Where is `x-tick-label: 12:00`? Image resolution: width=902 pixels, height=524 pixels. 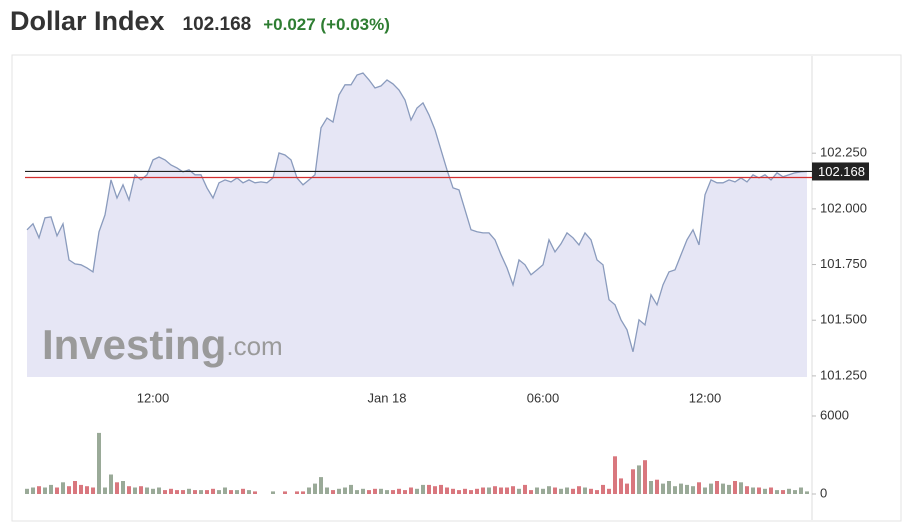 x-tick-label: 12:00 is located at coordinates (705, 397).